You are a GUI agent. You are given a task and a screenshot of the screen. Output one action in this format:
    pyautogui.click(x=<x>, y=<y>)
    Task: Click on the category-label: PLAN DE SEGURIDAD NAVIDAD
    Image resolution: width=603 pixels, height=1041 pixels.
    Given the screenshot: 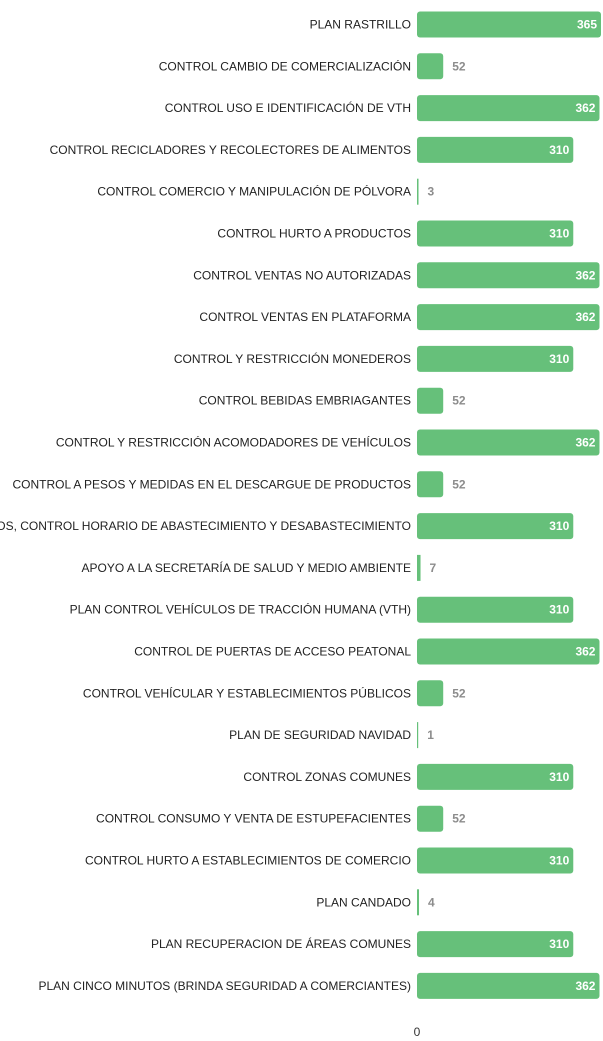 What is the action you would take?
    pyautogui.click(x=320, y=735)
    